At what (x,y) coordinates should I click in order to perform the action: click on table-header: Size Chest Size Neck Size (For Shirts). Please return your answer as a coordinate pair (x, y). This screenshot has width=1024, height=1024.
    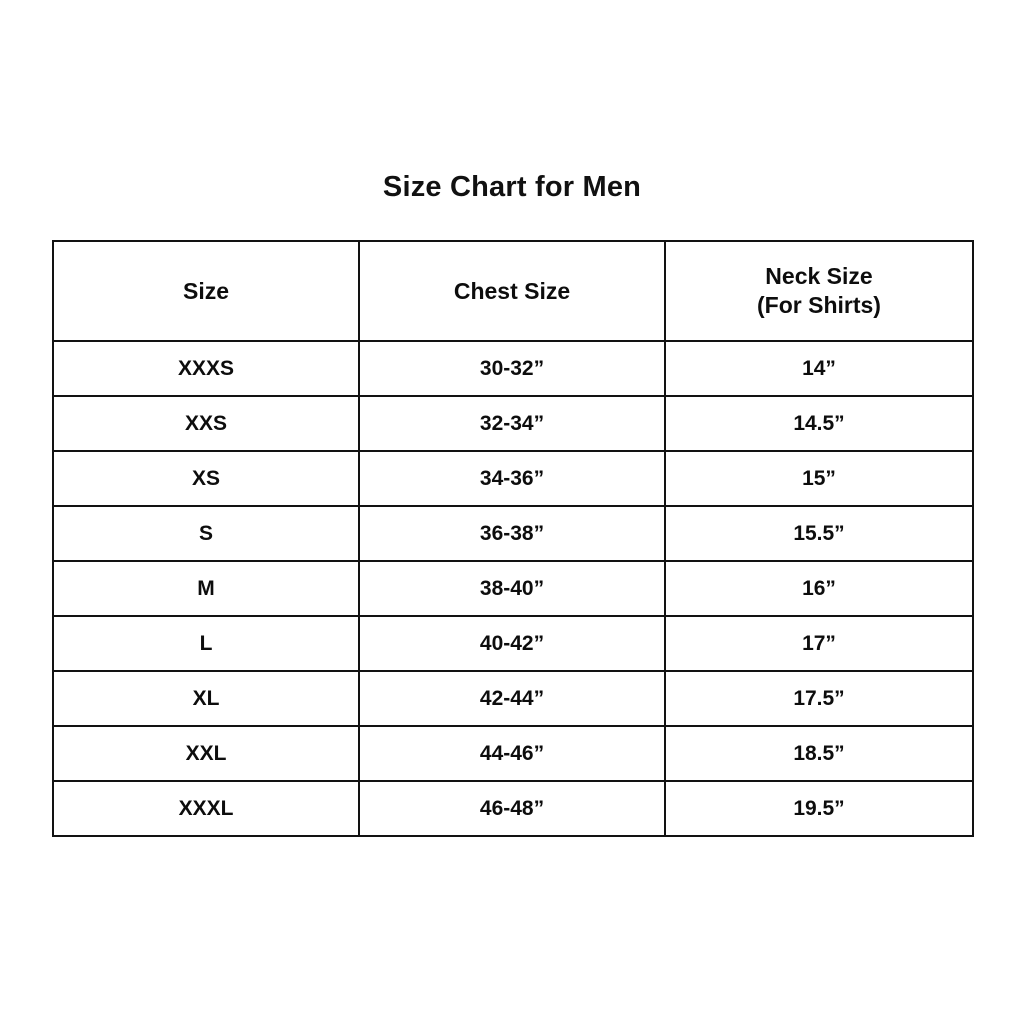
    Looking at the image, I should click on (513, 291).